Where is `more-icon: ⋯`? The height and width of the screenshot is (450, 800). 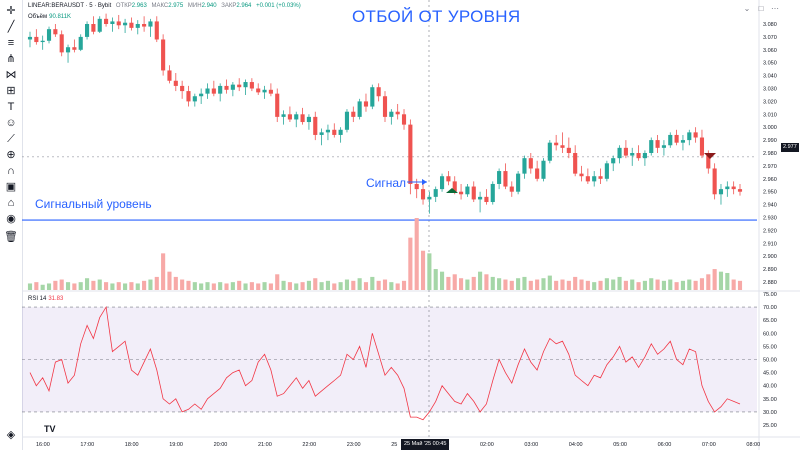
more-icon: ⋯ is located at coordinates (775, 8).